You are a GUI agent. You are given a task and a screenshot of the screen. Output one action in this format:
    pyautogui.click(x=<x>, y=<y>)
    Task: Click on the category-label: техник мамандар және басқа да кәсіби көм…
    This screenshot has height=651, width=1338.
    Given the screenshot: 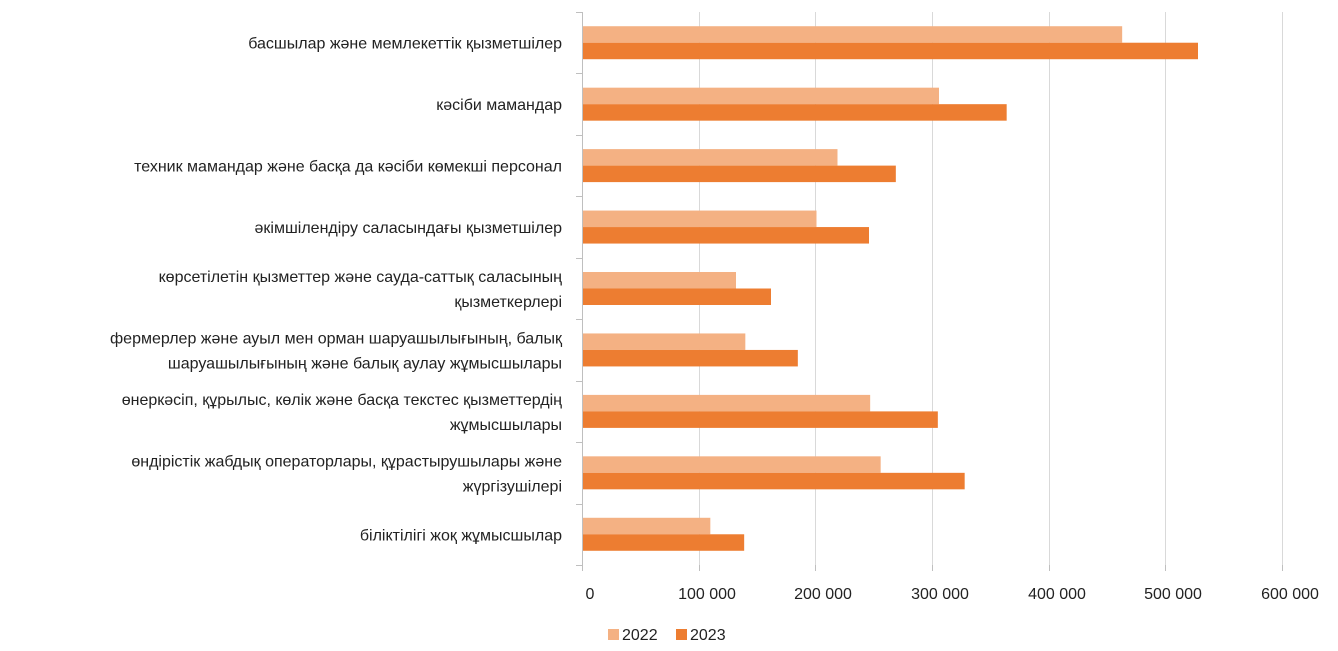 What is the action you would take?
    pyautogui.click(x=348, y=167)
    